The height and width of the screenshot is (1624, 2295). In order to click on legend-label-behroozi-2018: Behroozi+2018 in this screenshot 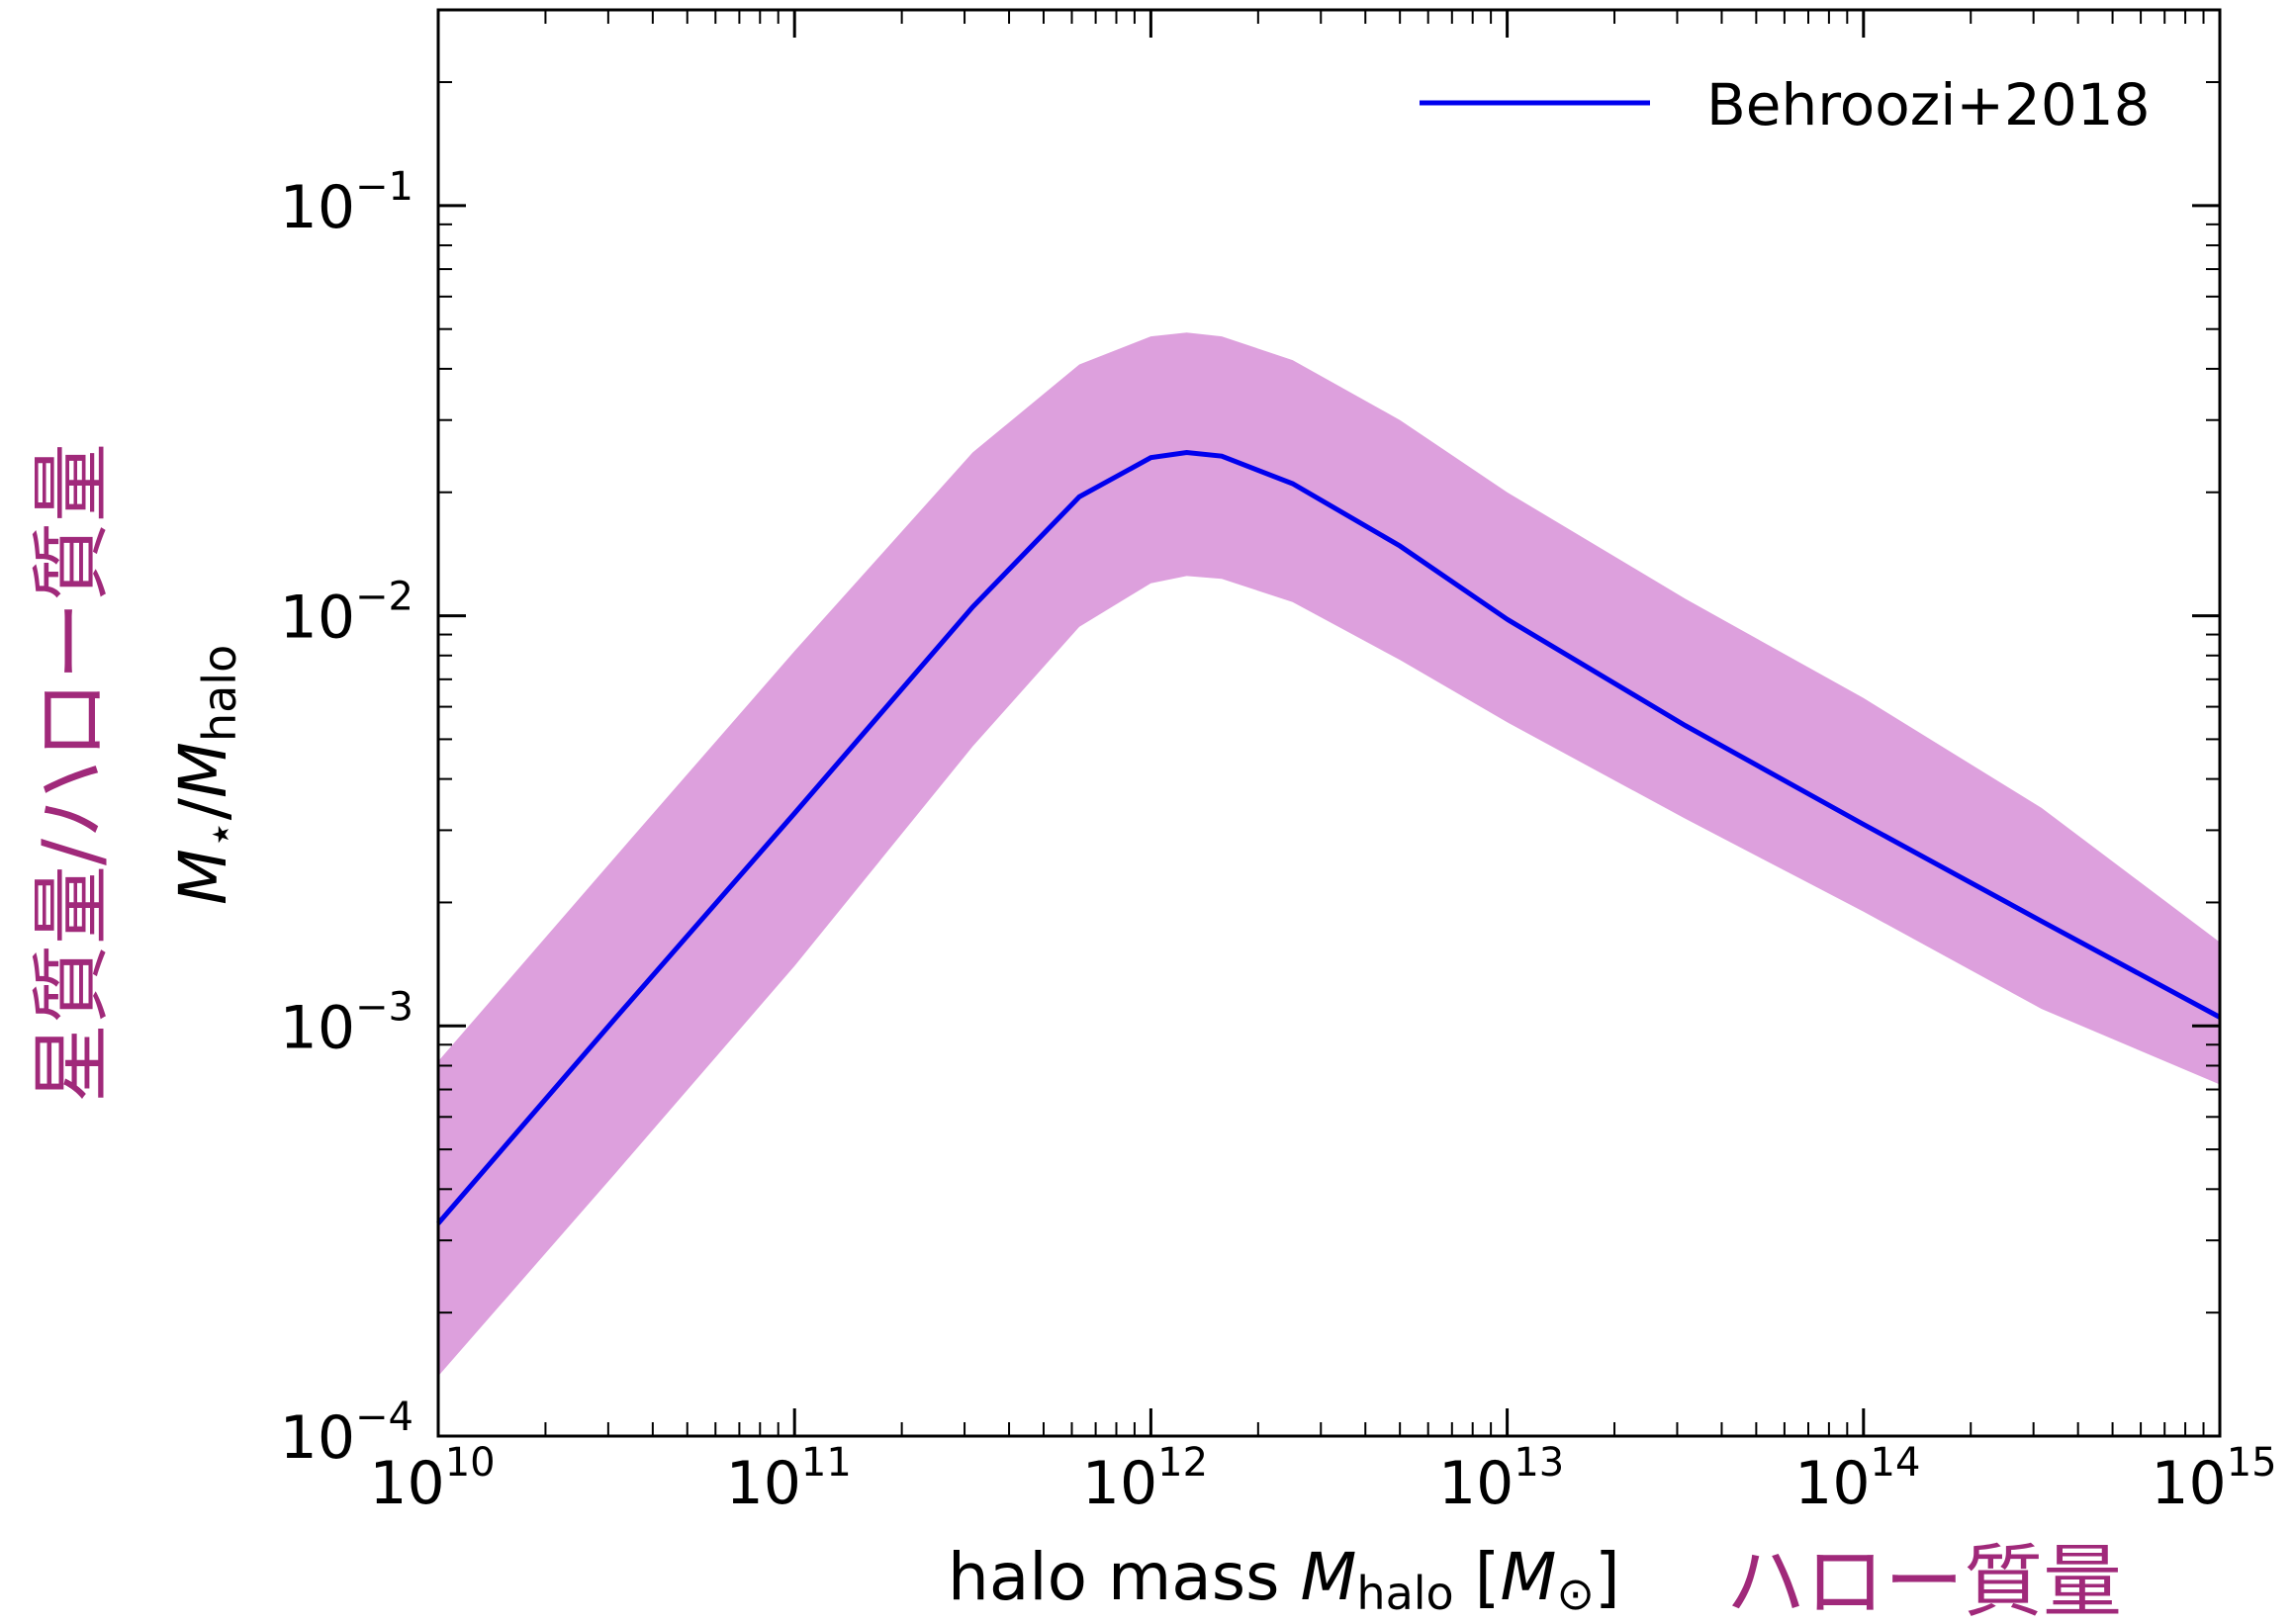, I will do `click(1929, 104)`.